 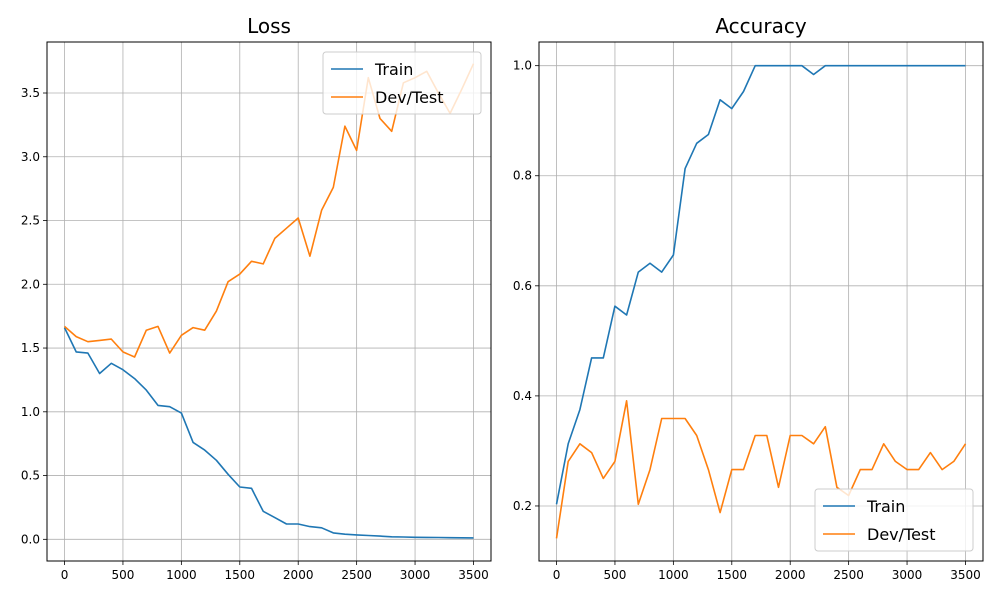 What do you see at coordinates (275, 571) in the screenshot?
I see `loss-x-axis: 0 500 1000 1500 2000 2500 3000 3500` at bounding box center [275, 571].